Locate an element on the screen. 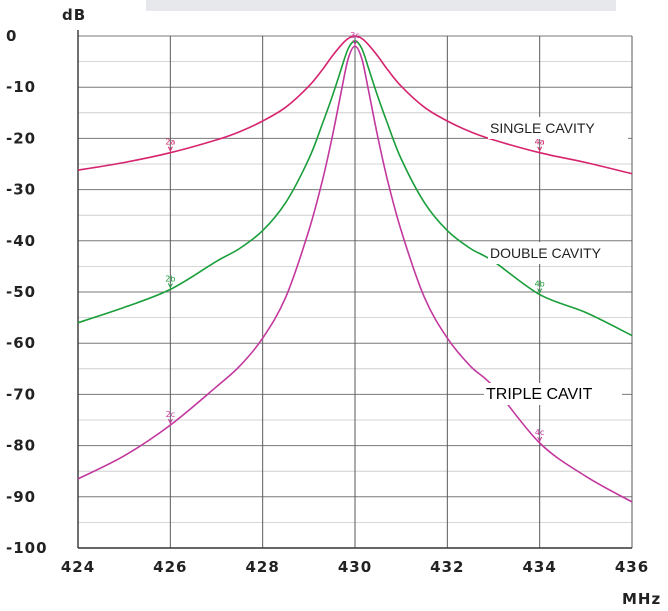  series-labels-layer: SINGLE CAVITY DOUBLE CAVITY TRIPLE CAVIT is located at coordinates (556, 261).